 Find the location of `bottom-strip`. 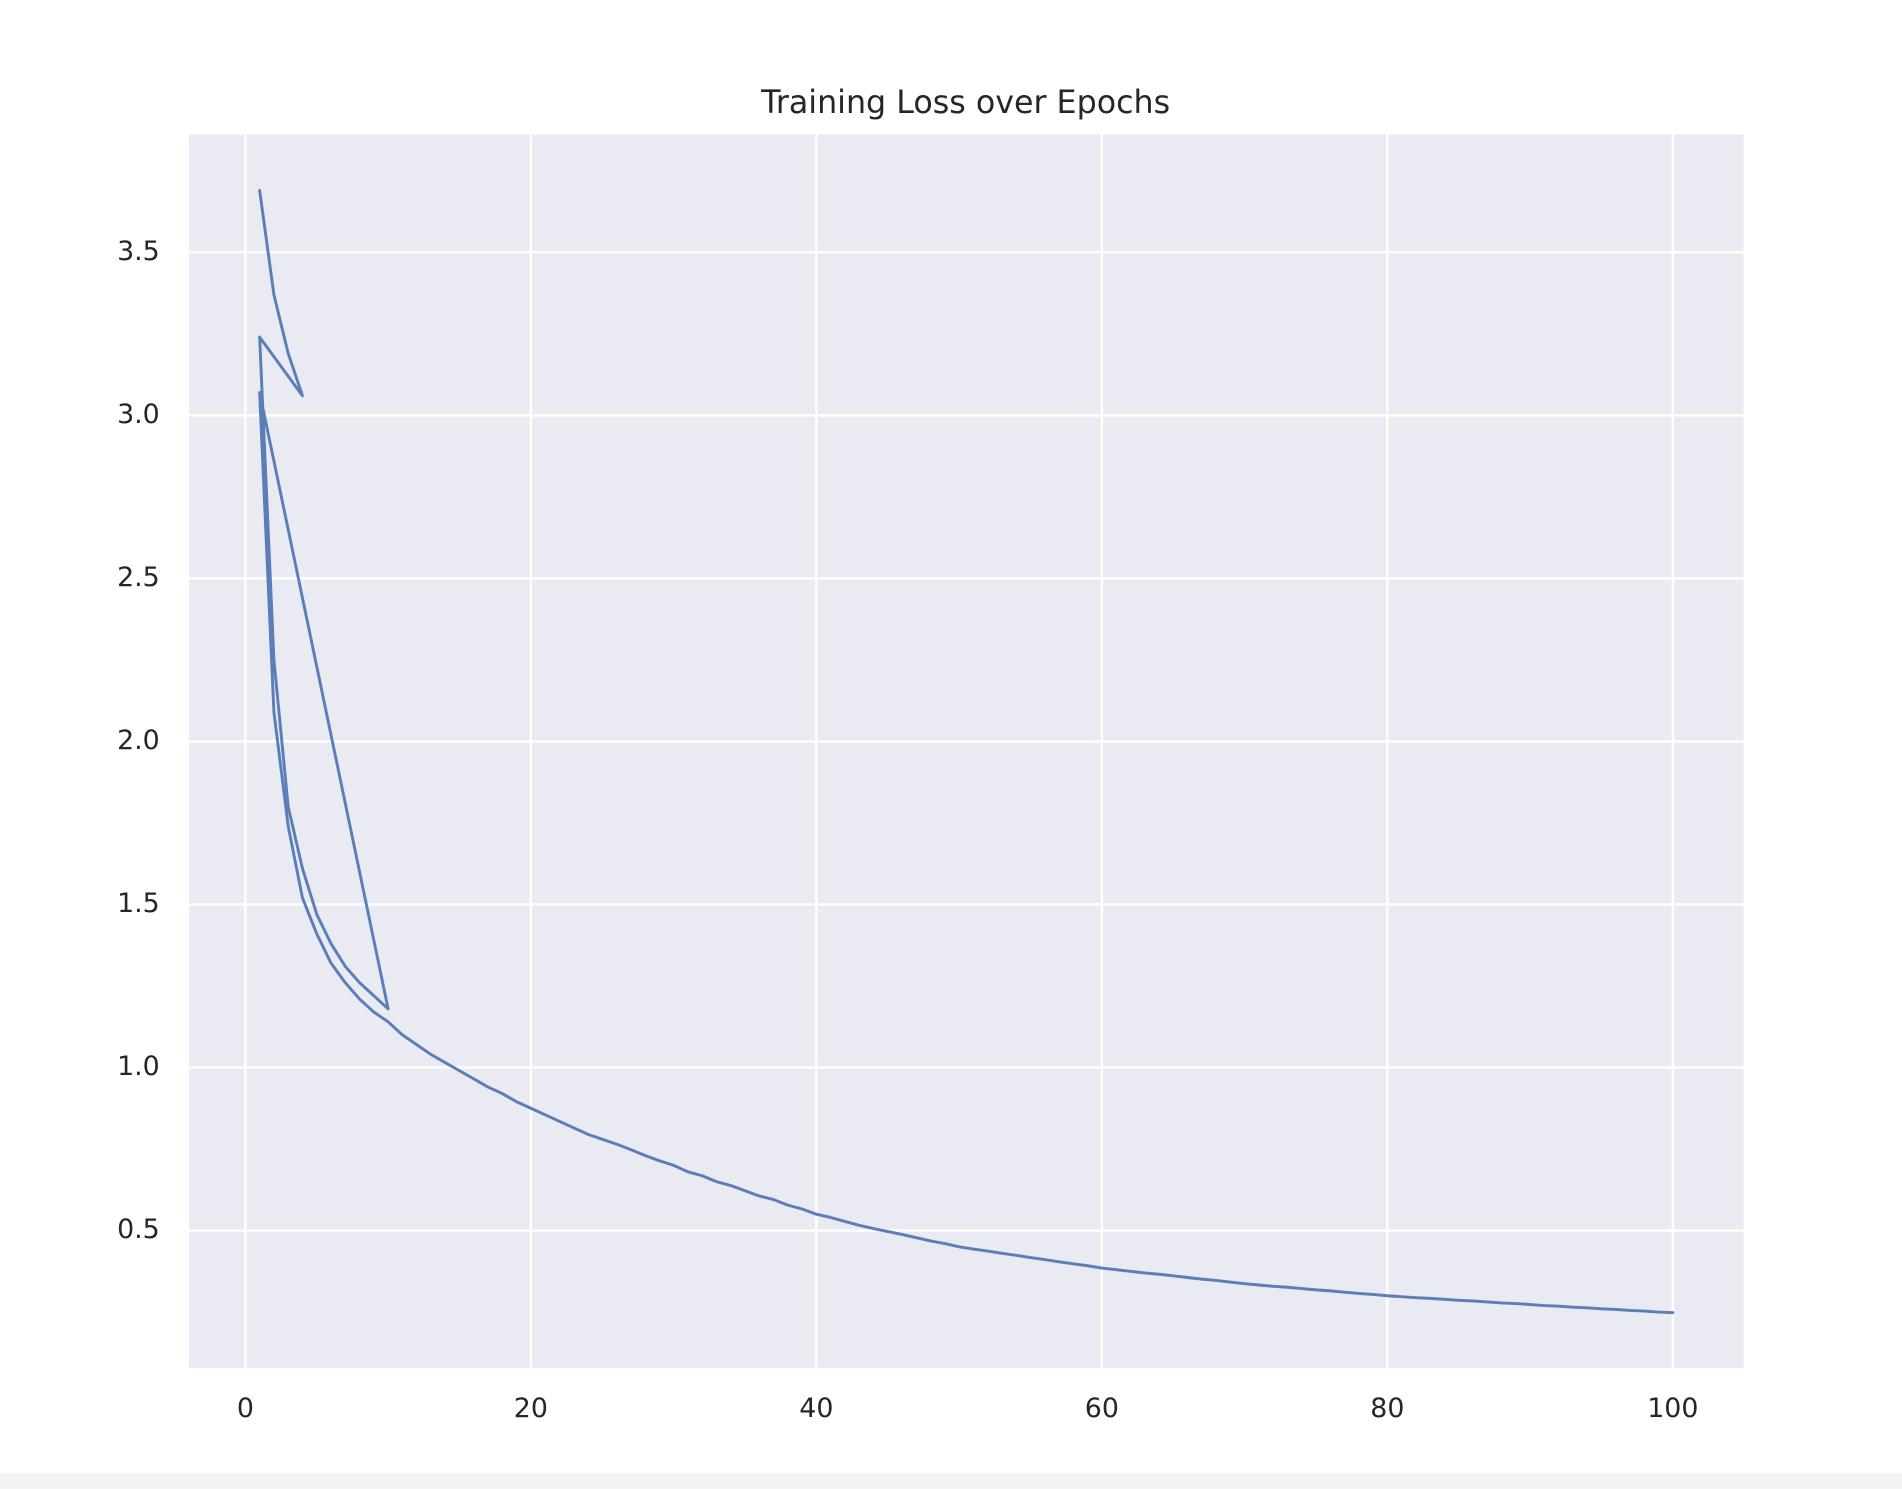

bottom-strip is located at coordinates (951, 1480).